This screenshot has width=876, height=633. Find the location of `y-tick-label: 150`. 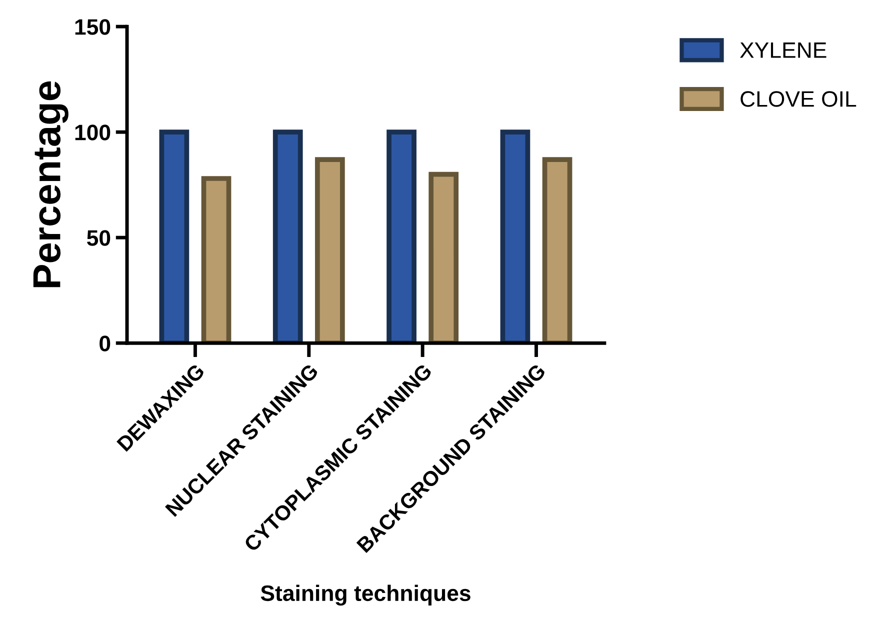

y-tick-label: 150 is located at coordinates (92, 27).